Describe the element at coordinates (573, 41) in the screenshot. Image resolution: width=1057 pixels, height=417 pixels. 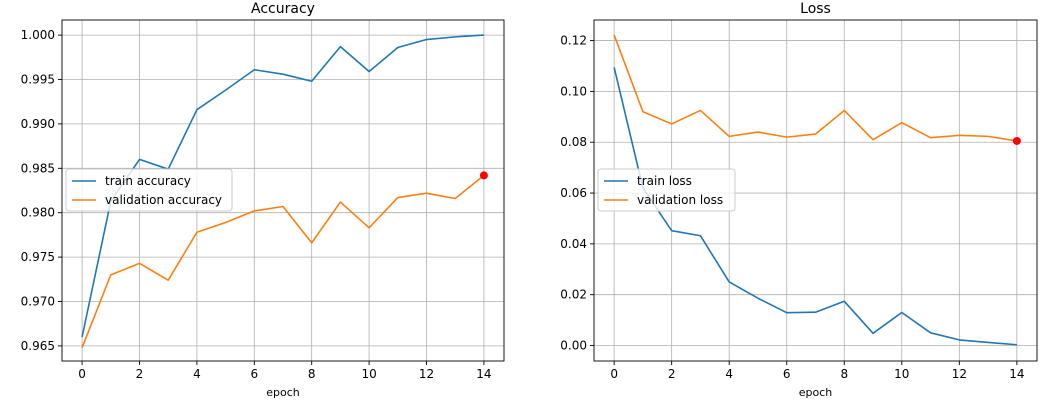
I see `y-tick-label: 0.12` at that location.